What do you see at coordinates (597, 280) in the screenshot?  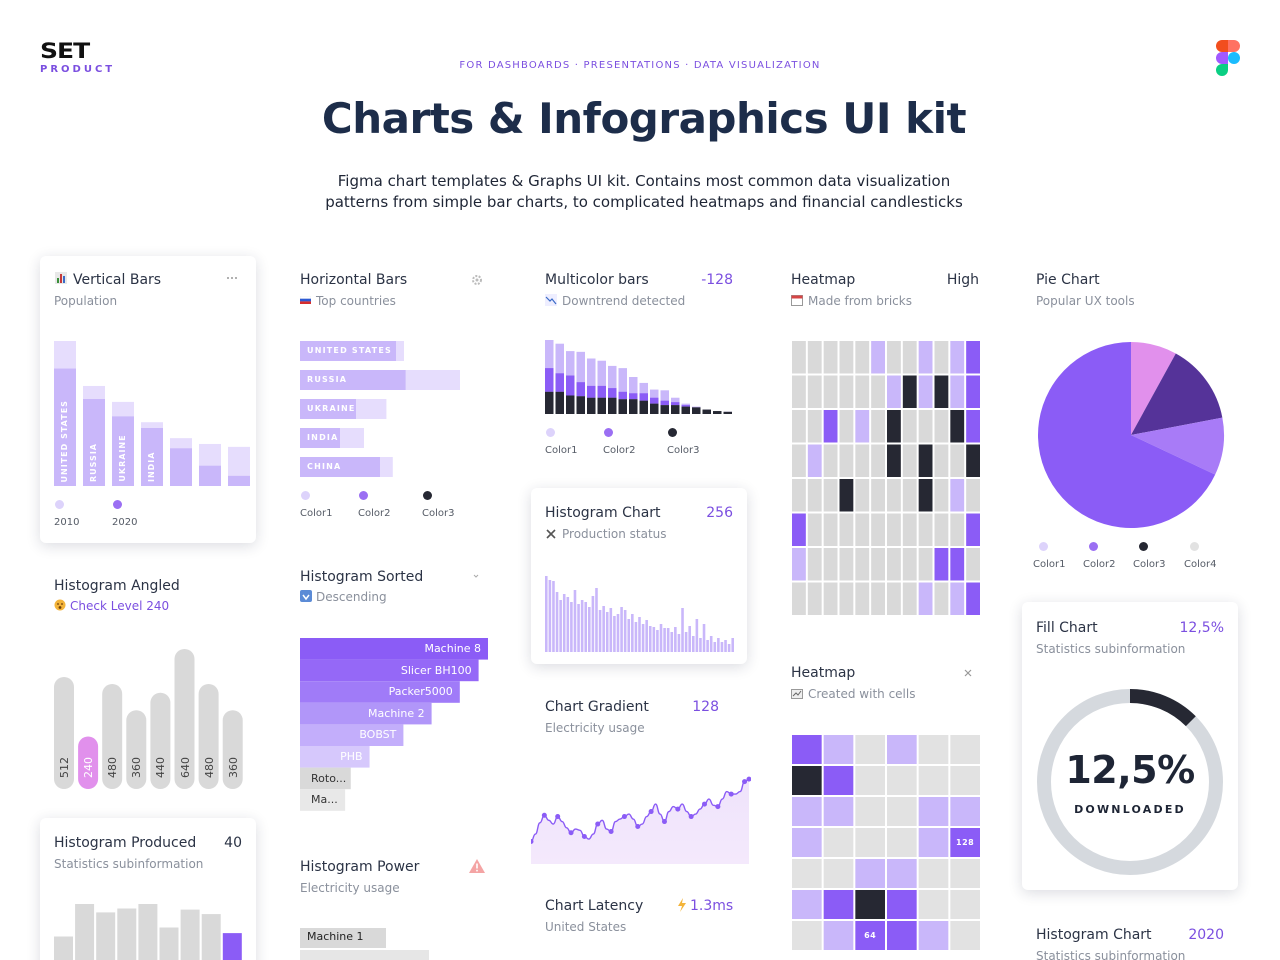 I see `card-title: Multicolor bars` at bounding box center [597, 280].